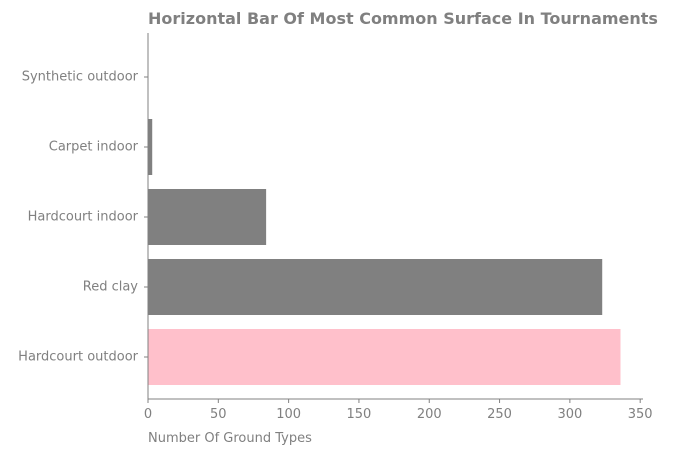 The image size is (687, 459). What do you see at coordinates (288, 414) in the screenshot?
I see `x-tick-label: 100` at bounding box center [288, 414].